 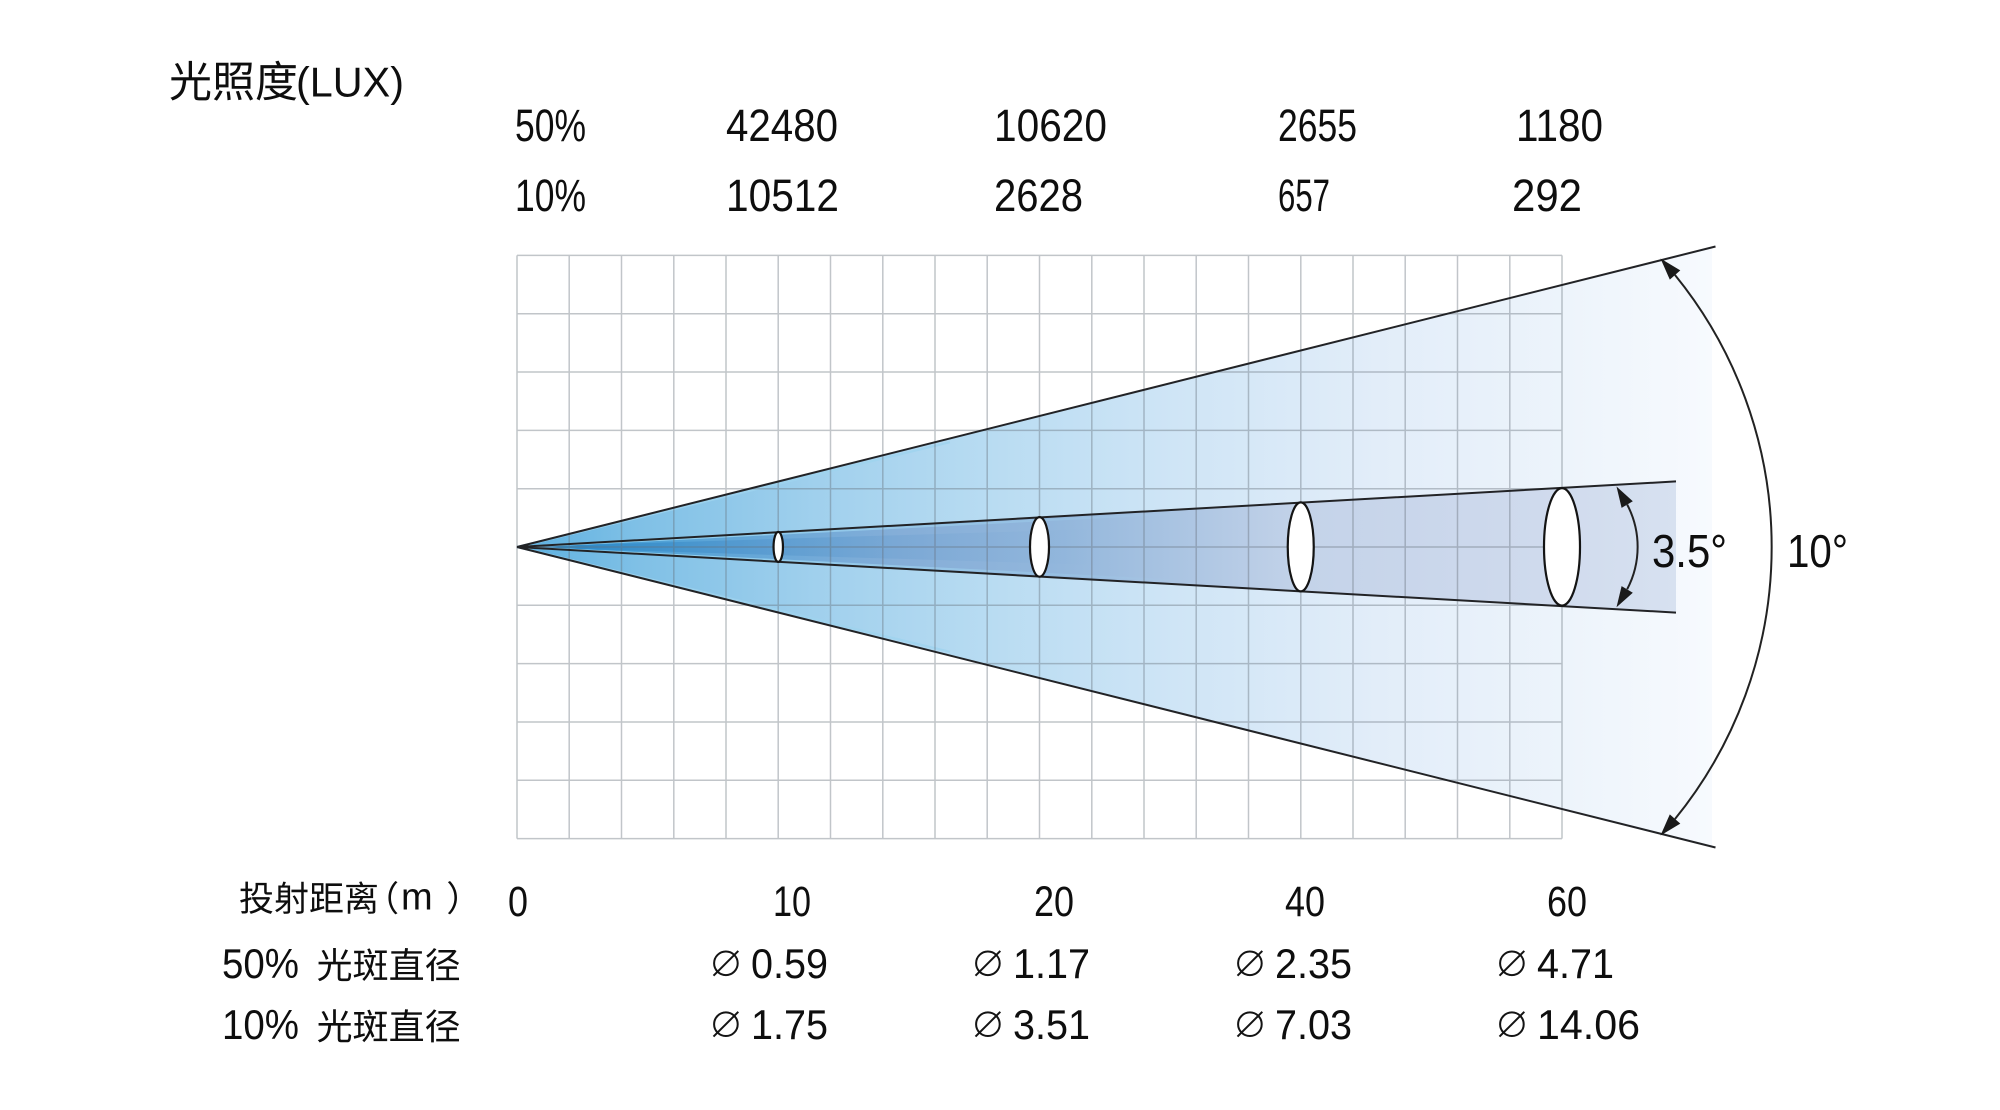 What do you see at coordinates (789, 963) in the screenshot?
I see `svg-text: 0.59` at bounding box center [789, 963].